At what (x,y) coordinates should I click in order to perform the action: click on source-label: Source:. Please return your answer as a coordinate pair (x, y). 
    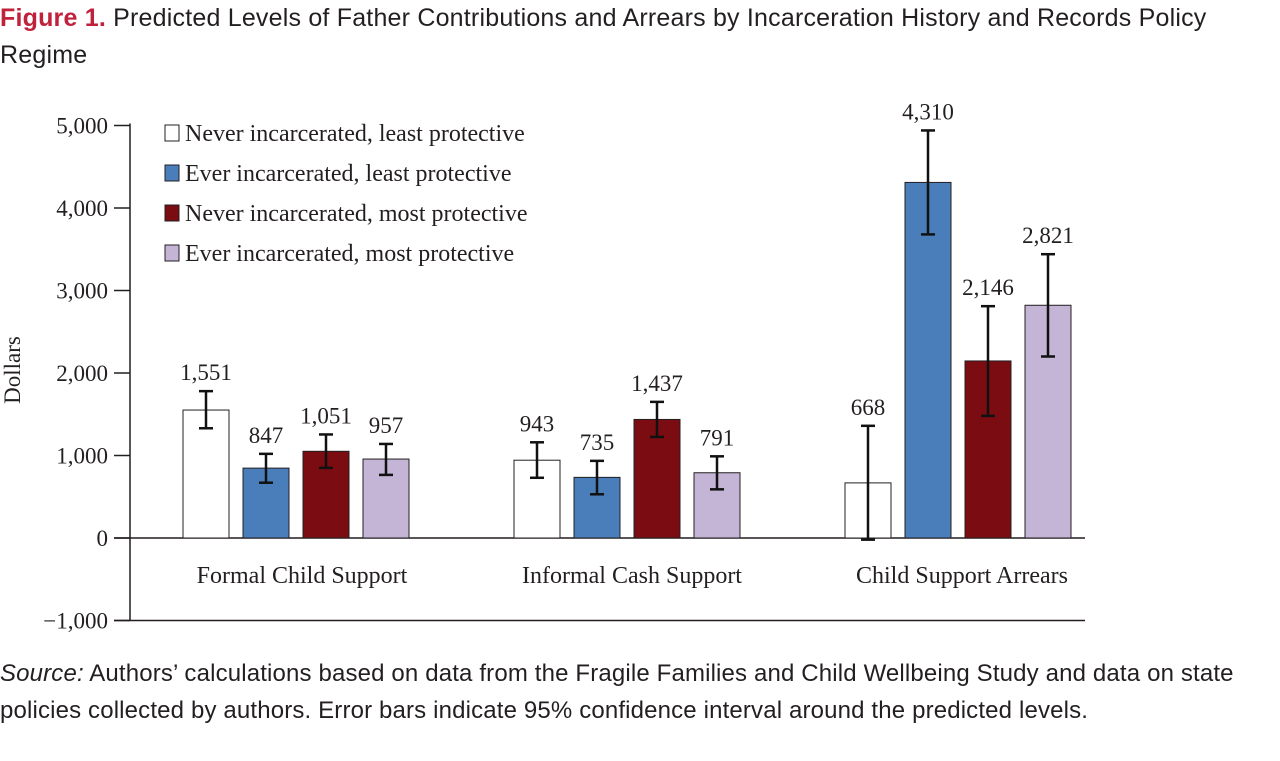
    Looking at the image, I should click on (42, 673).